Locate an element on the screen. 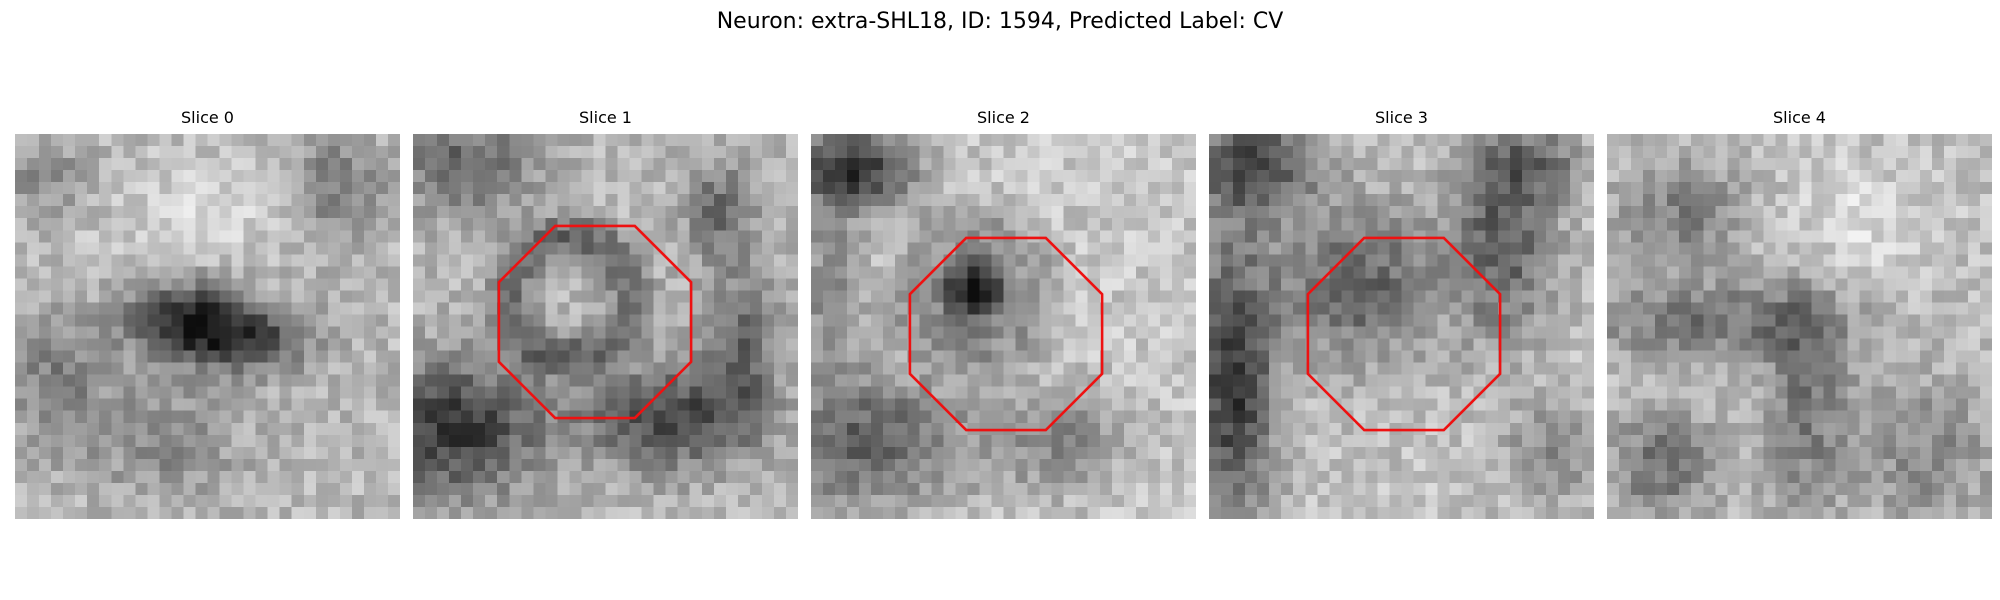 This screenshot has height=600, width=2000. slice-title: Slice 2 is located at coordinates (1003, 117).